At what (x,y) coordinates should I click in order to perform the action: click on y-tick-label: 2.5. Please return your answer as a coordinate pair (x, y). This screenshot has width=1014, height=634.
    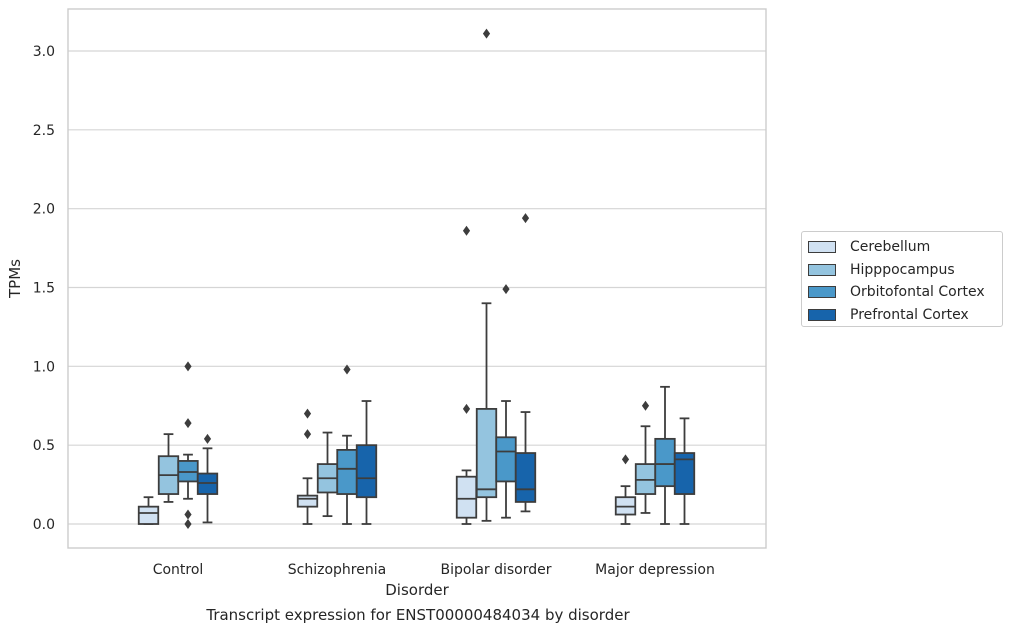
    Looking at the image, I should click on (44, 131).